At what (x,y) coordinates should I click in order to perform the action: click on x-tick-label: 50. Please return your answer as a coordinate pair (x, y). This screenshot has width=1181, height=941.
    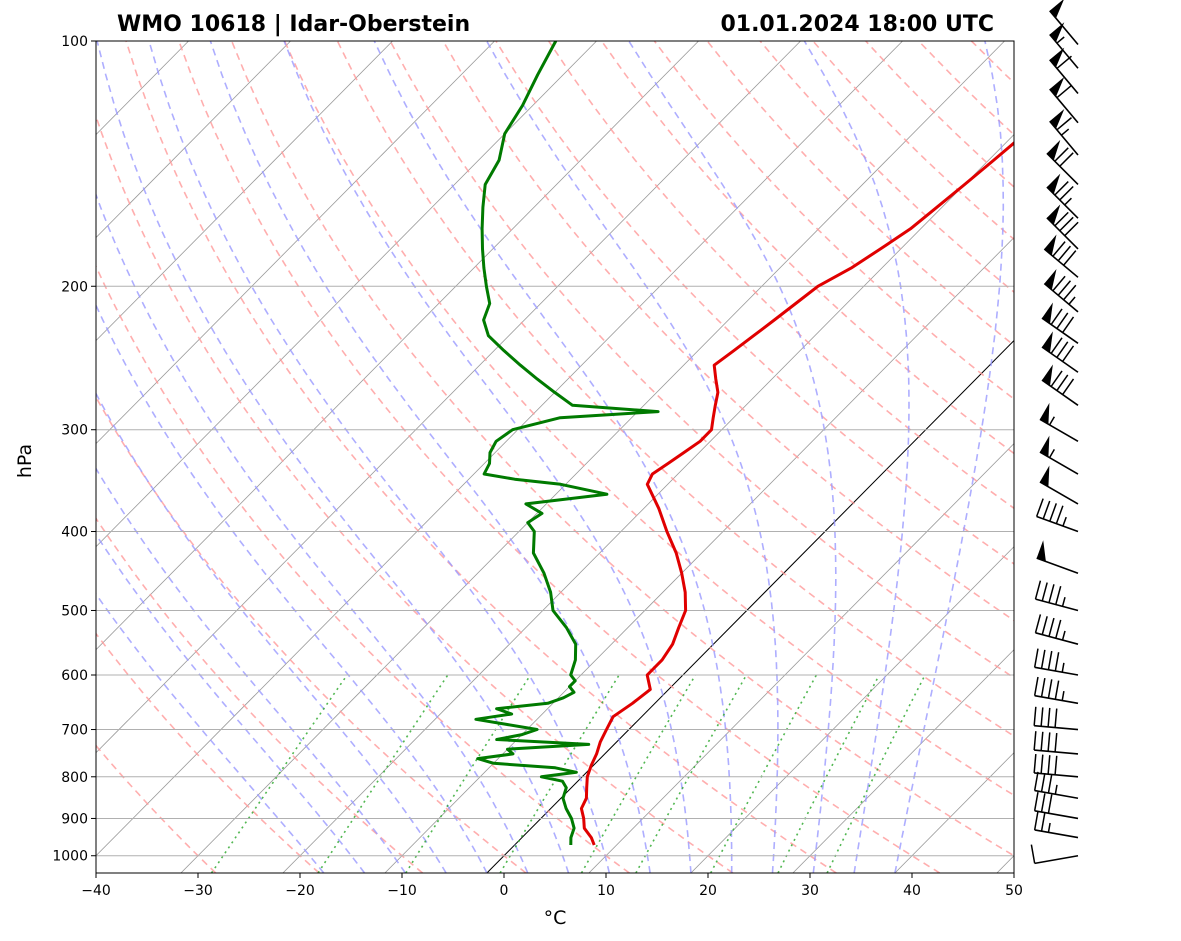
    Looking at the image, I should click on (1014, 891).